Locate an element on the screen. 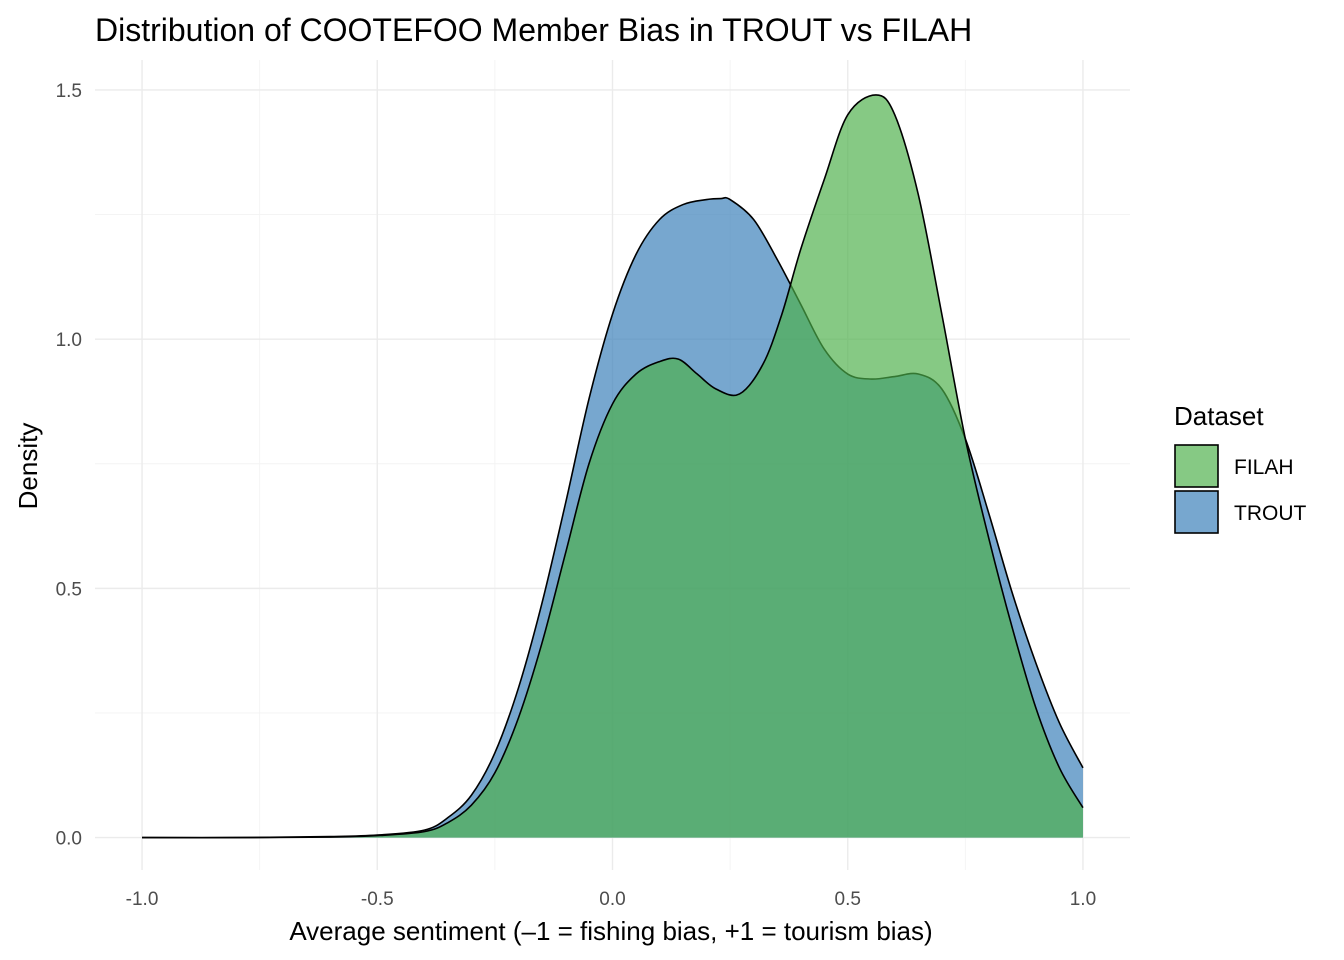 The image size is (1344, 960). legend-label-filah: FILAH is located at coordinates (1264, 467).